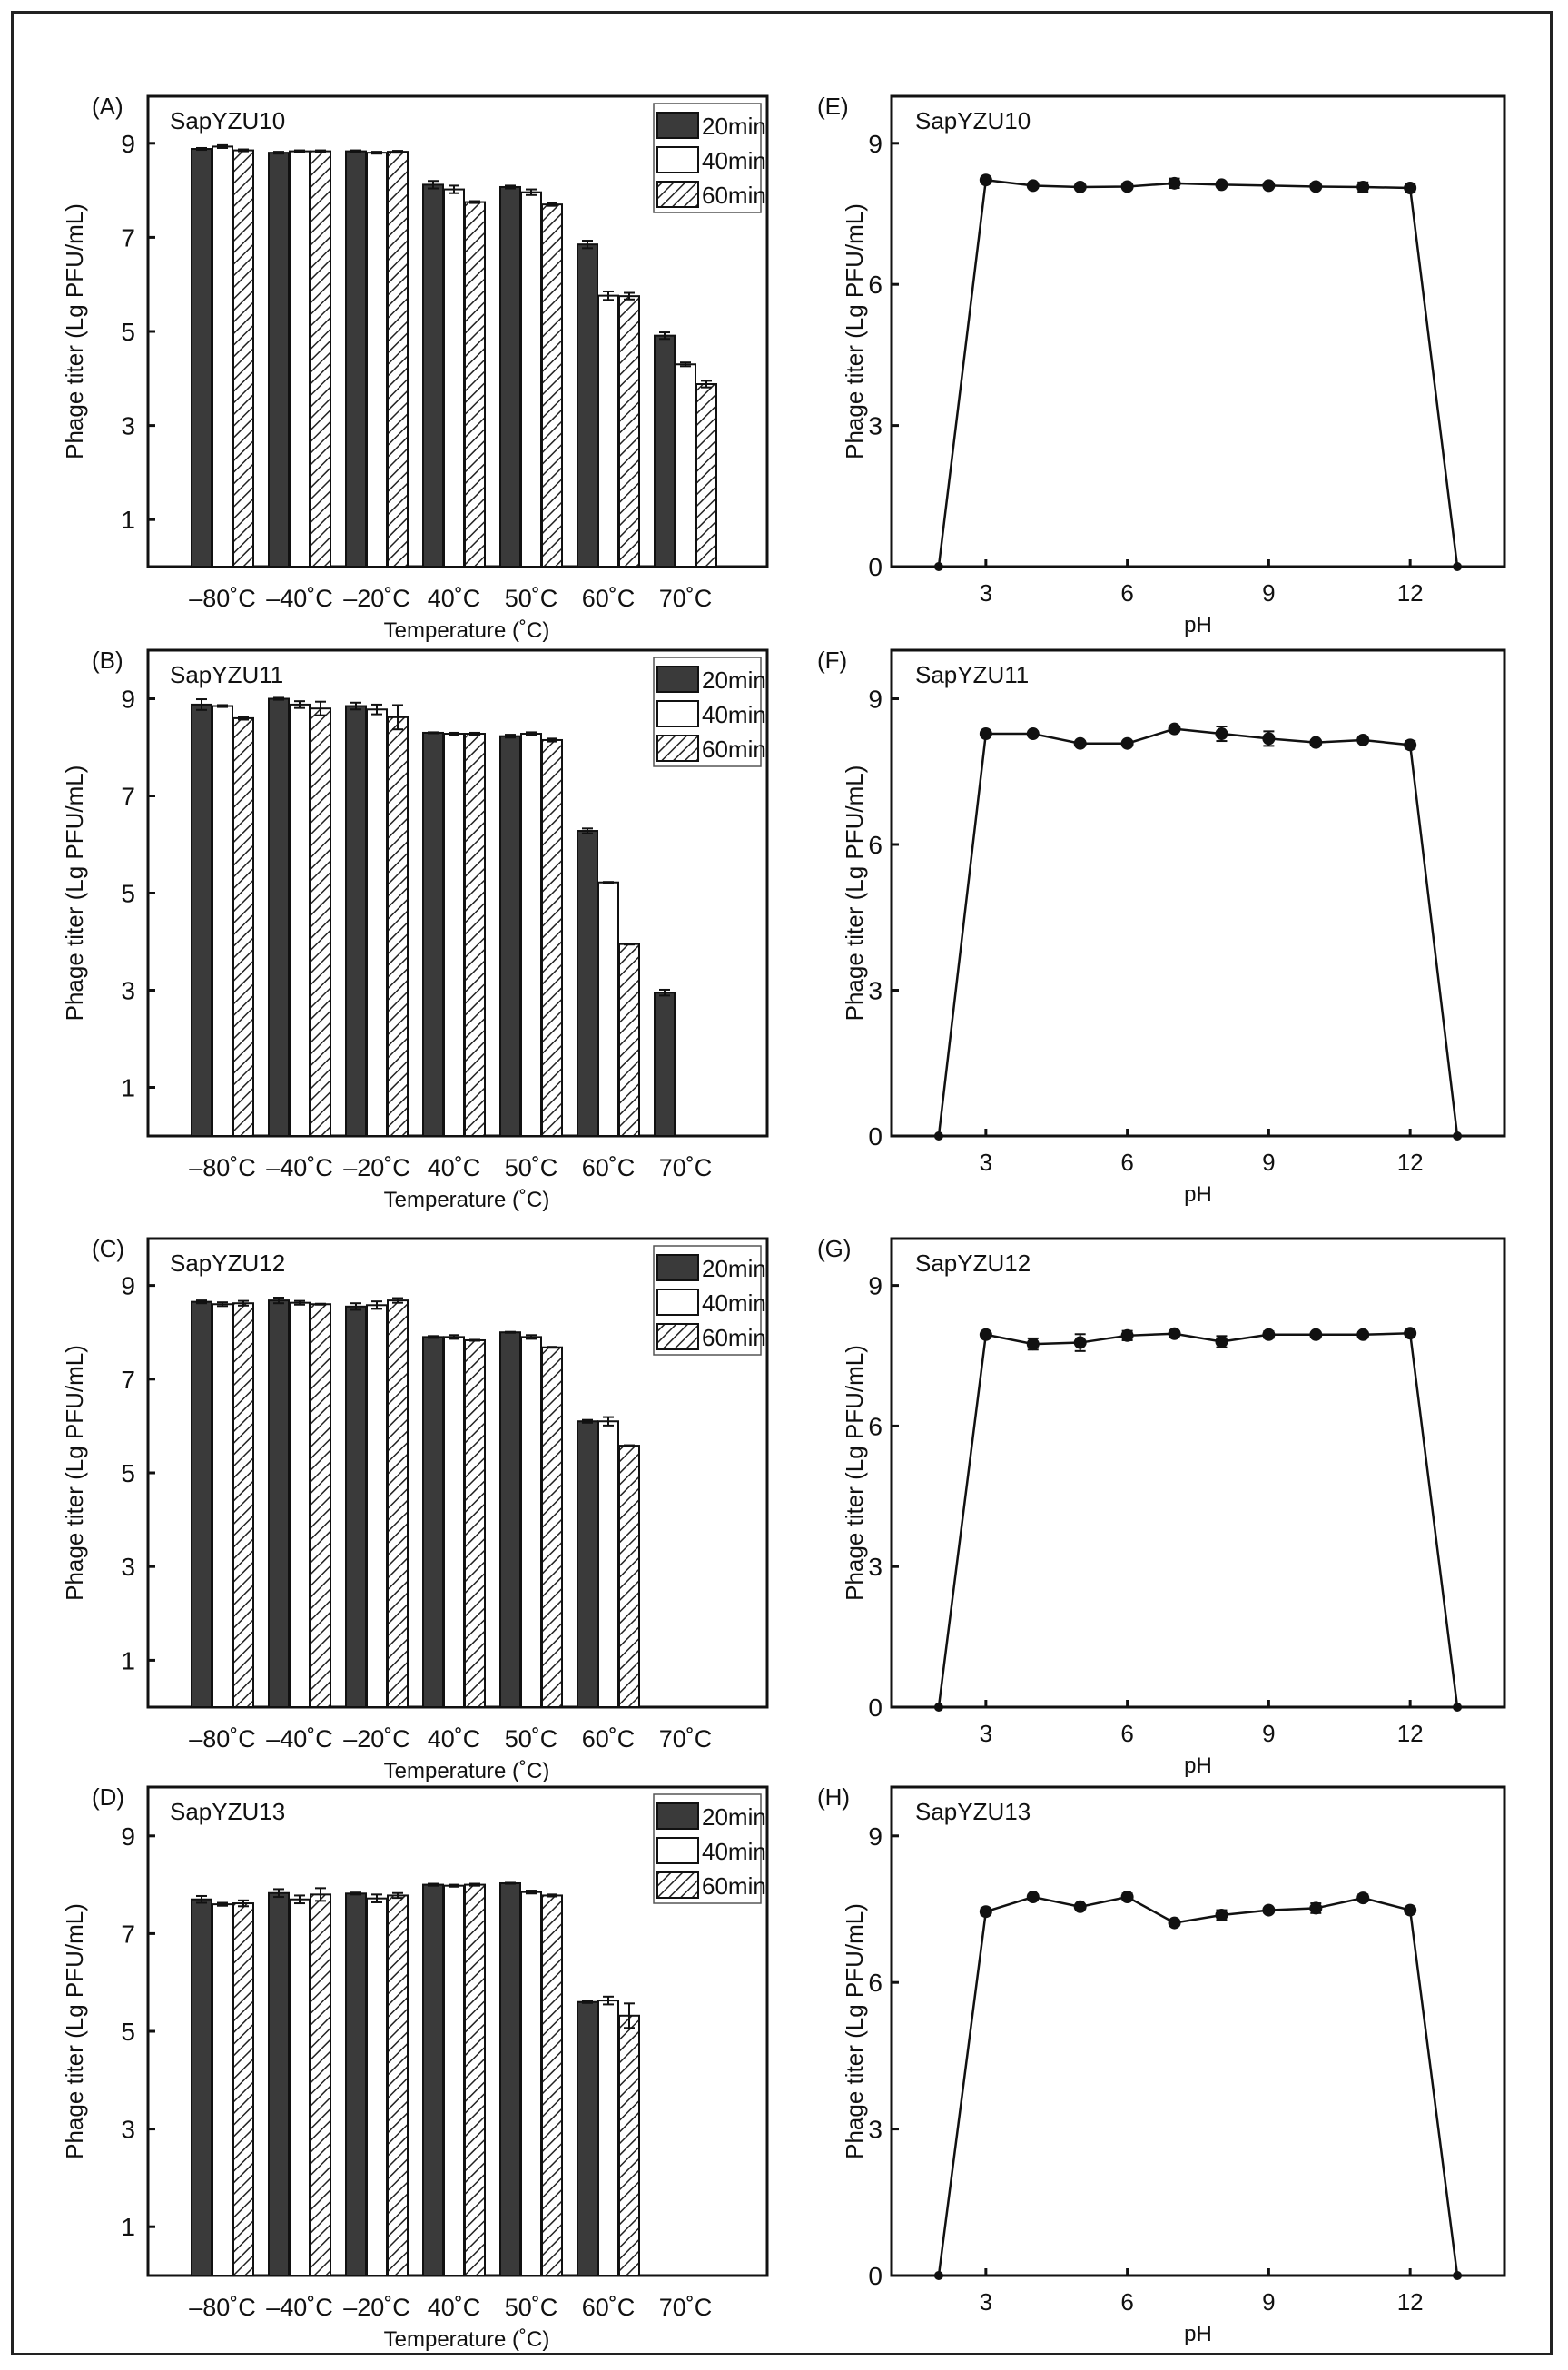 The width and height of the screenshot is (1568, 2370). What do you see at coordinates (454, 598) in the screenshot?
I see `x-tick-label: 40˚C` at bounding box center [454, 598].